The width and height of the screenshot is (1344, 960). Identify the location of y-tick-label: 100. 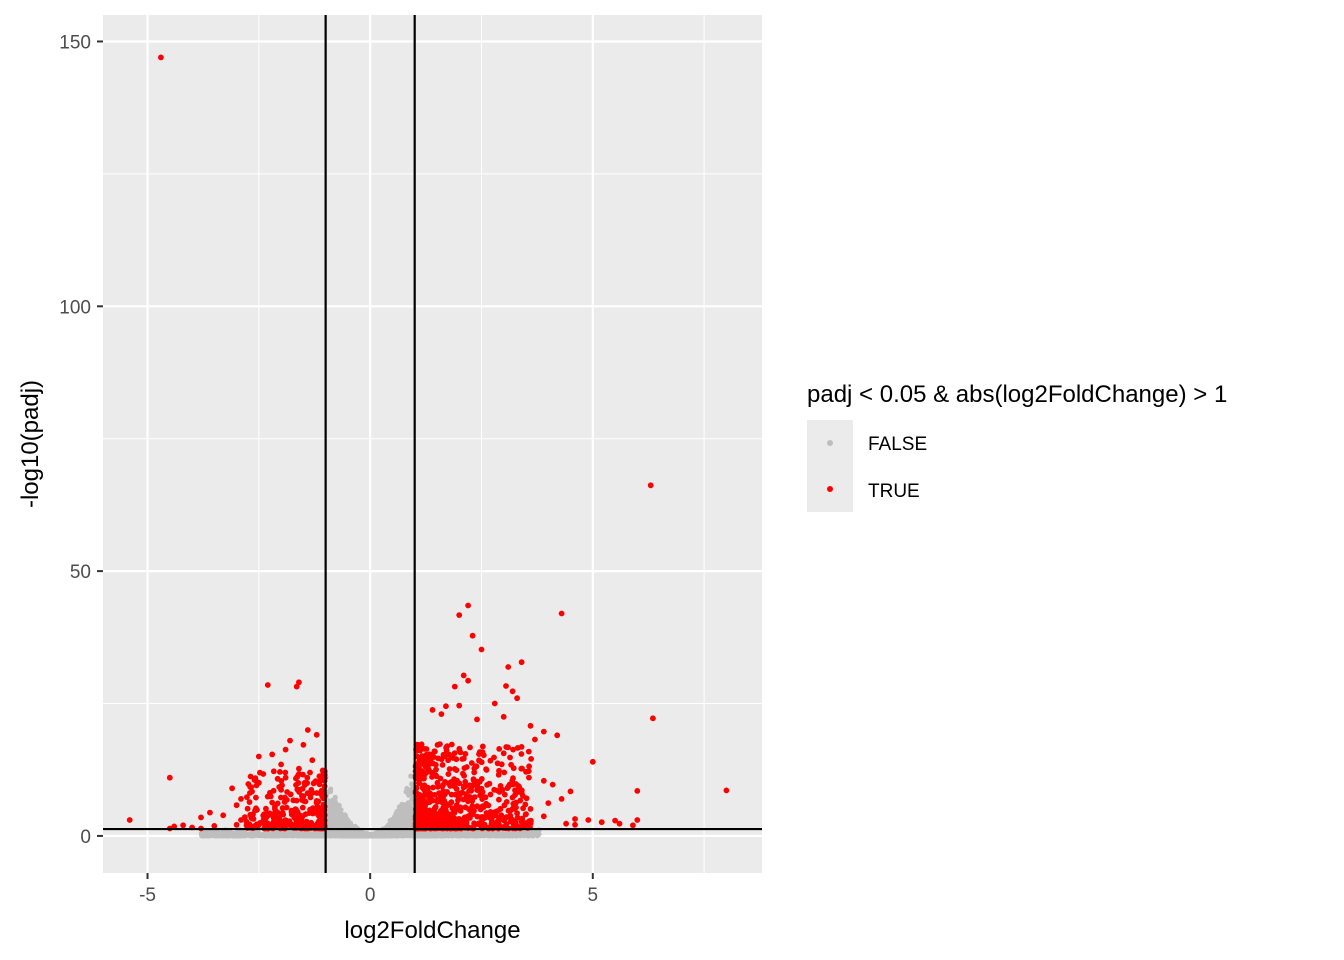
(75, 307).